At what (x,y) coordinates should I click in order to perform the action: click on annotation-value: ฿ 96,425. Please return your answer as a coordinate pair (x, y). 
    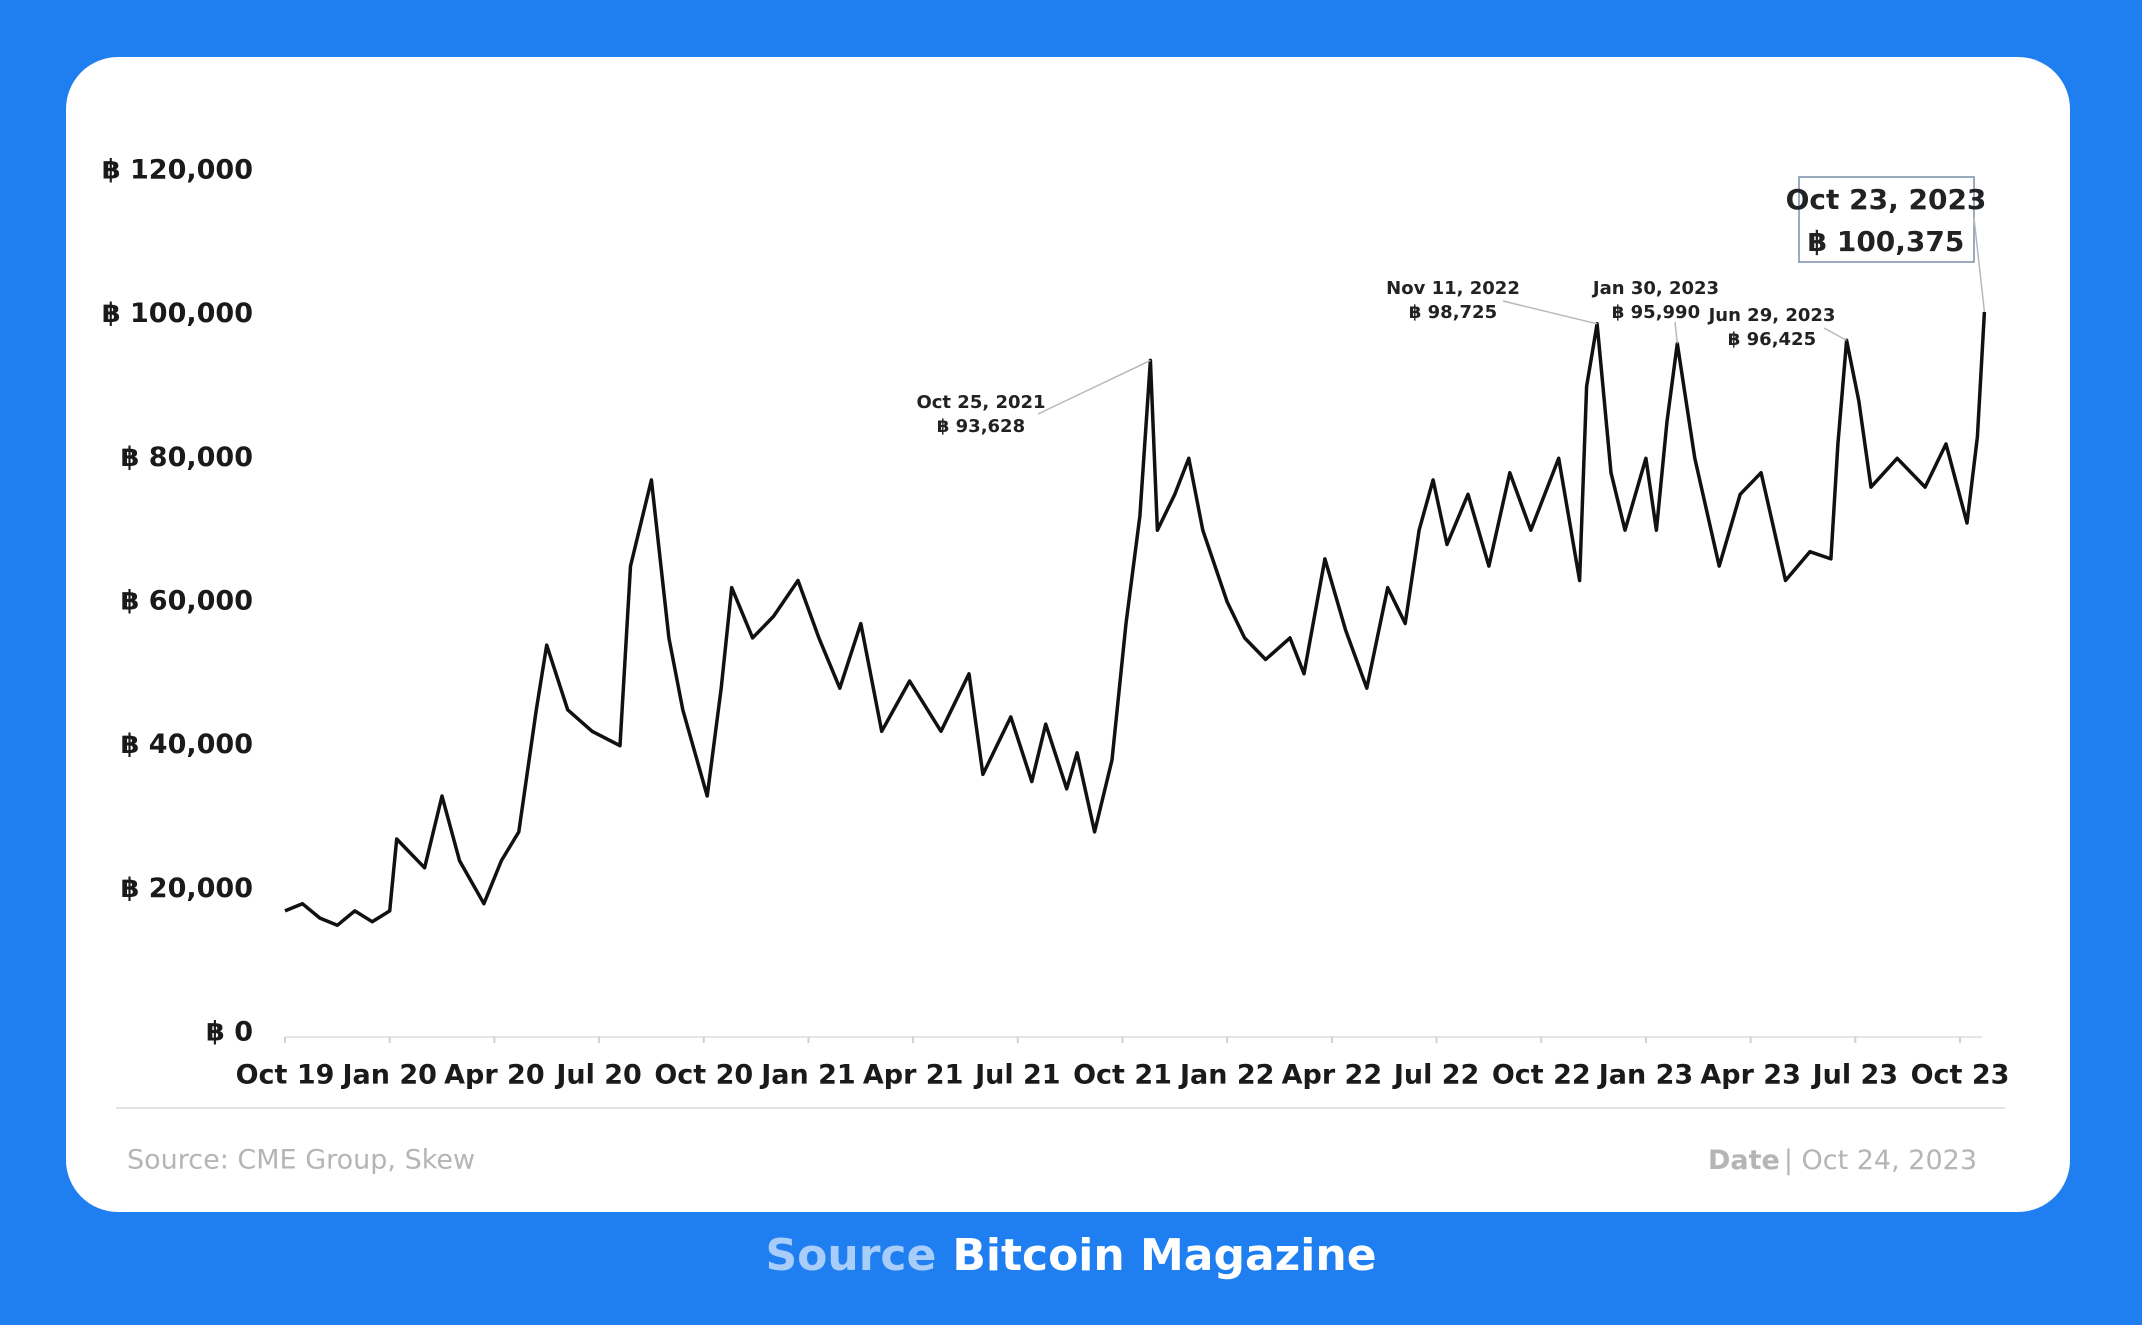
    Looking at the image, I should click on (1772, 339).